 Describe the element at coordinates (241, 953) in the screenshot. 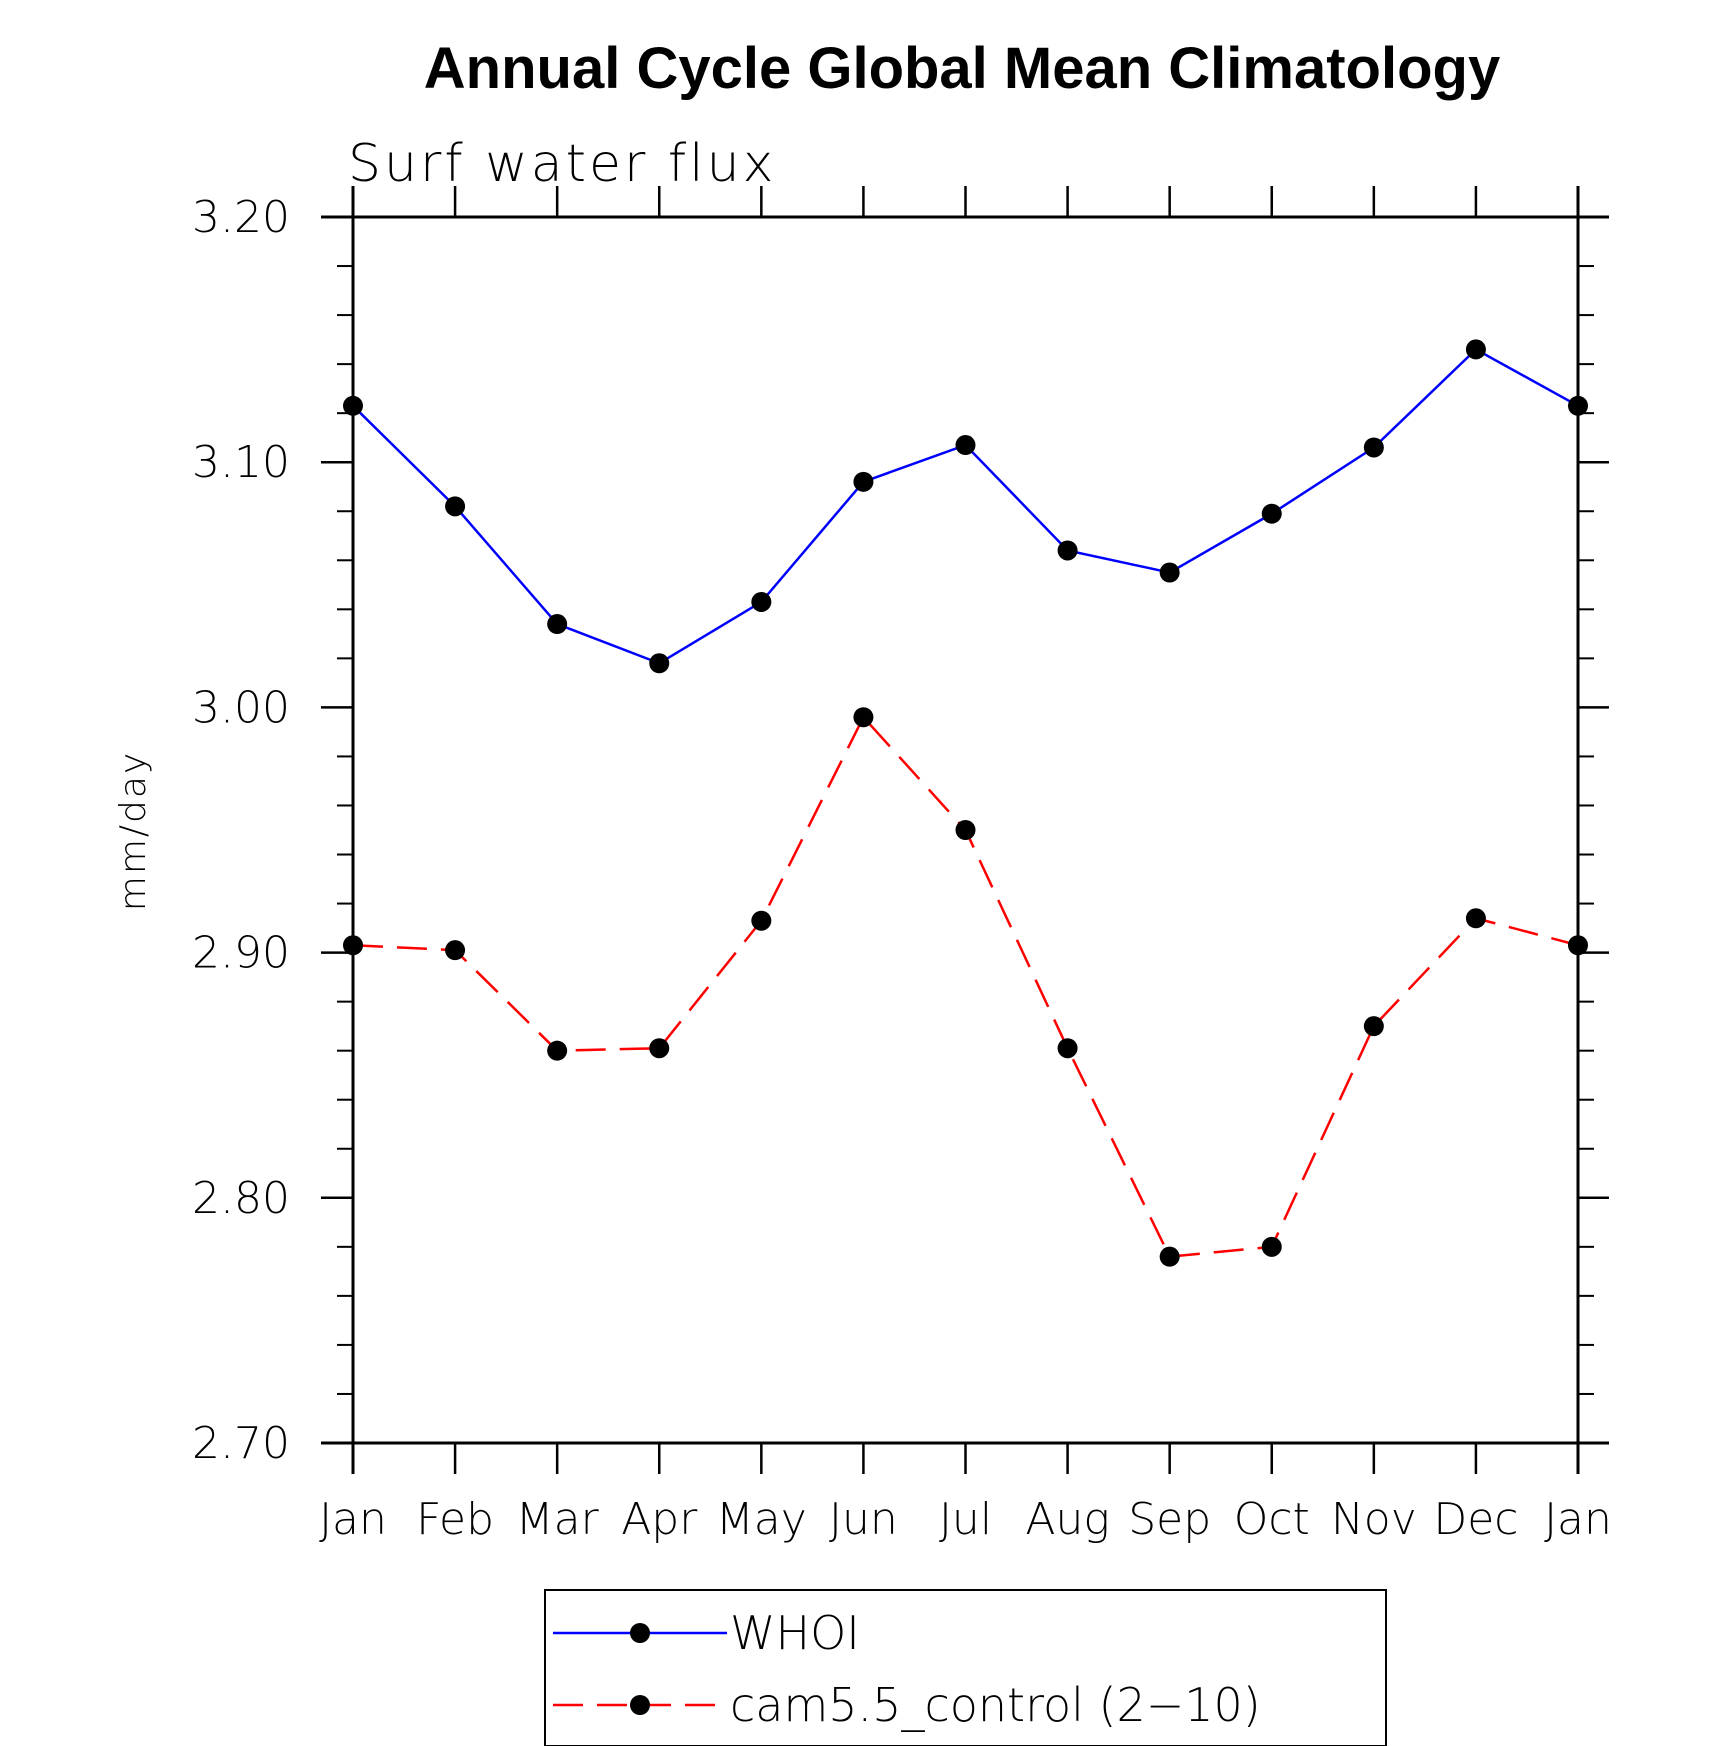

I see `y-tick-label: 2.90` at that location.